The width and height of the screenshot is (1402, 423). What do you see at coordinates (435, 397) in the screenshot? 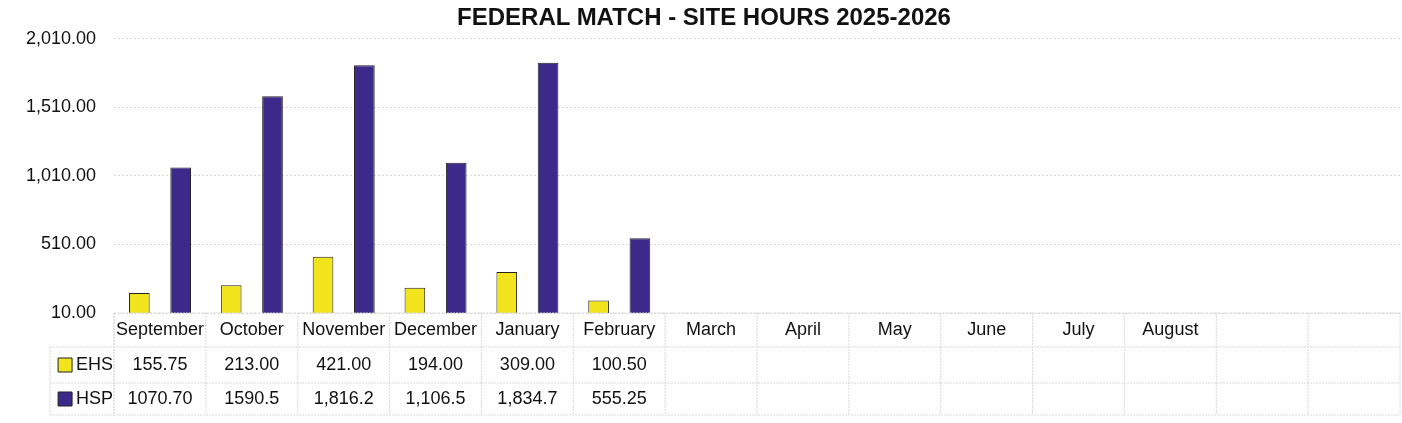
I see `data-label: 1,106.5` at bounding box center [435, 397].